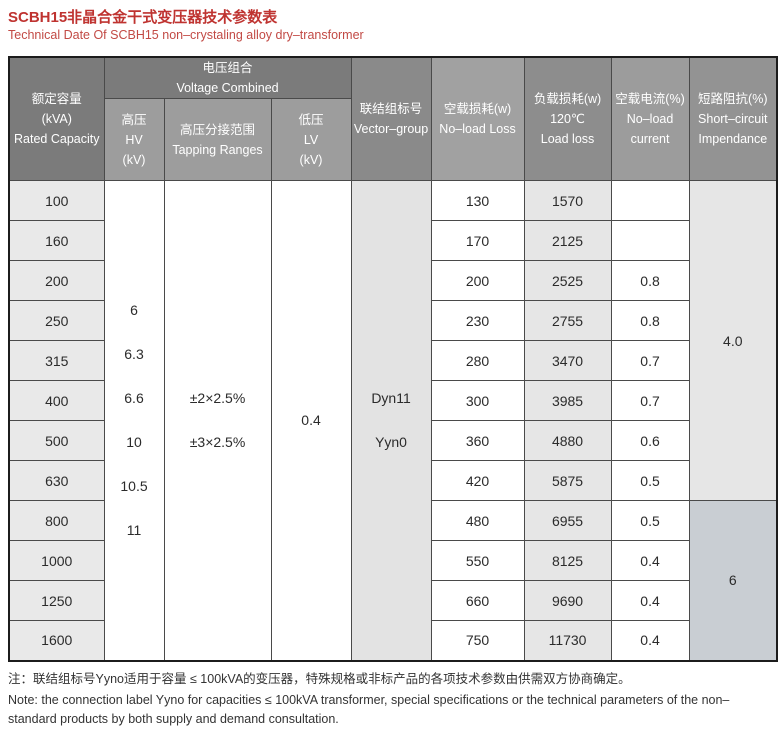  I want to click on header-line: (kVA), so click(56, 119).